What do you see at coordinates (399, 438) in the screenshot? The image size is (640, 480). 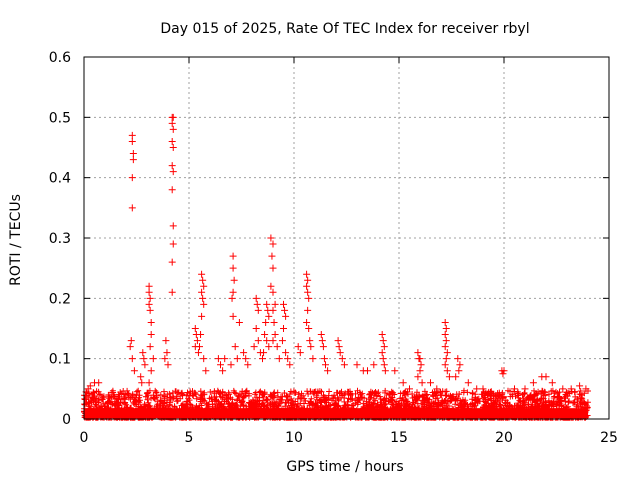 I see `x-tick-label: 15` at bounding box center [399, 438].